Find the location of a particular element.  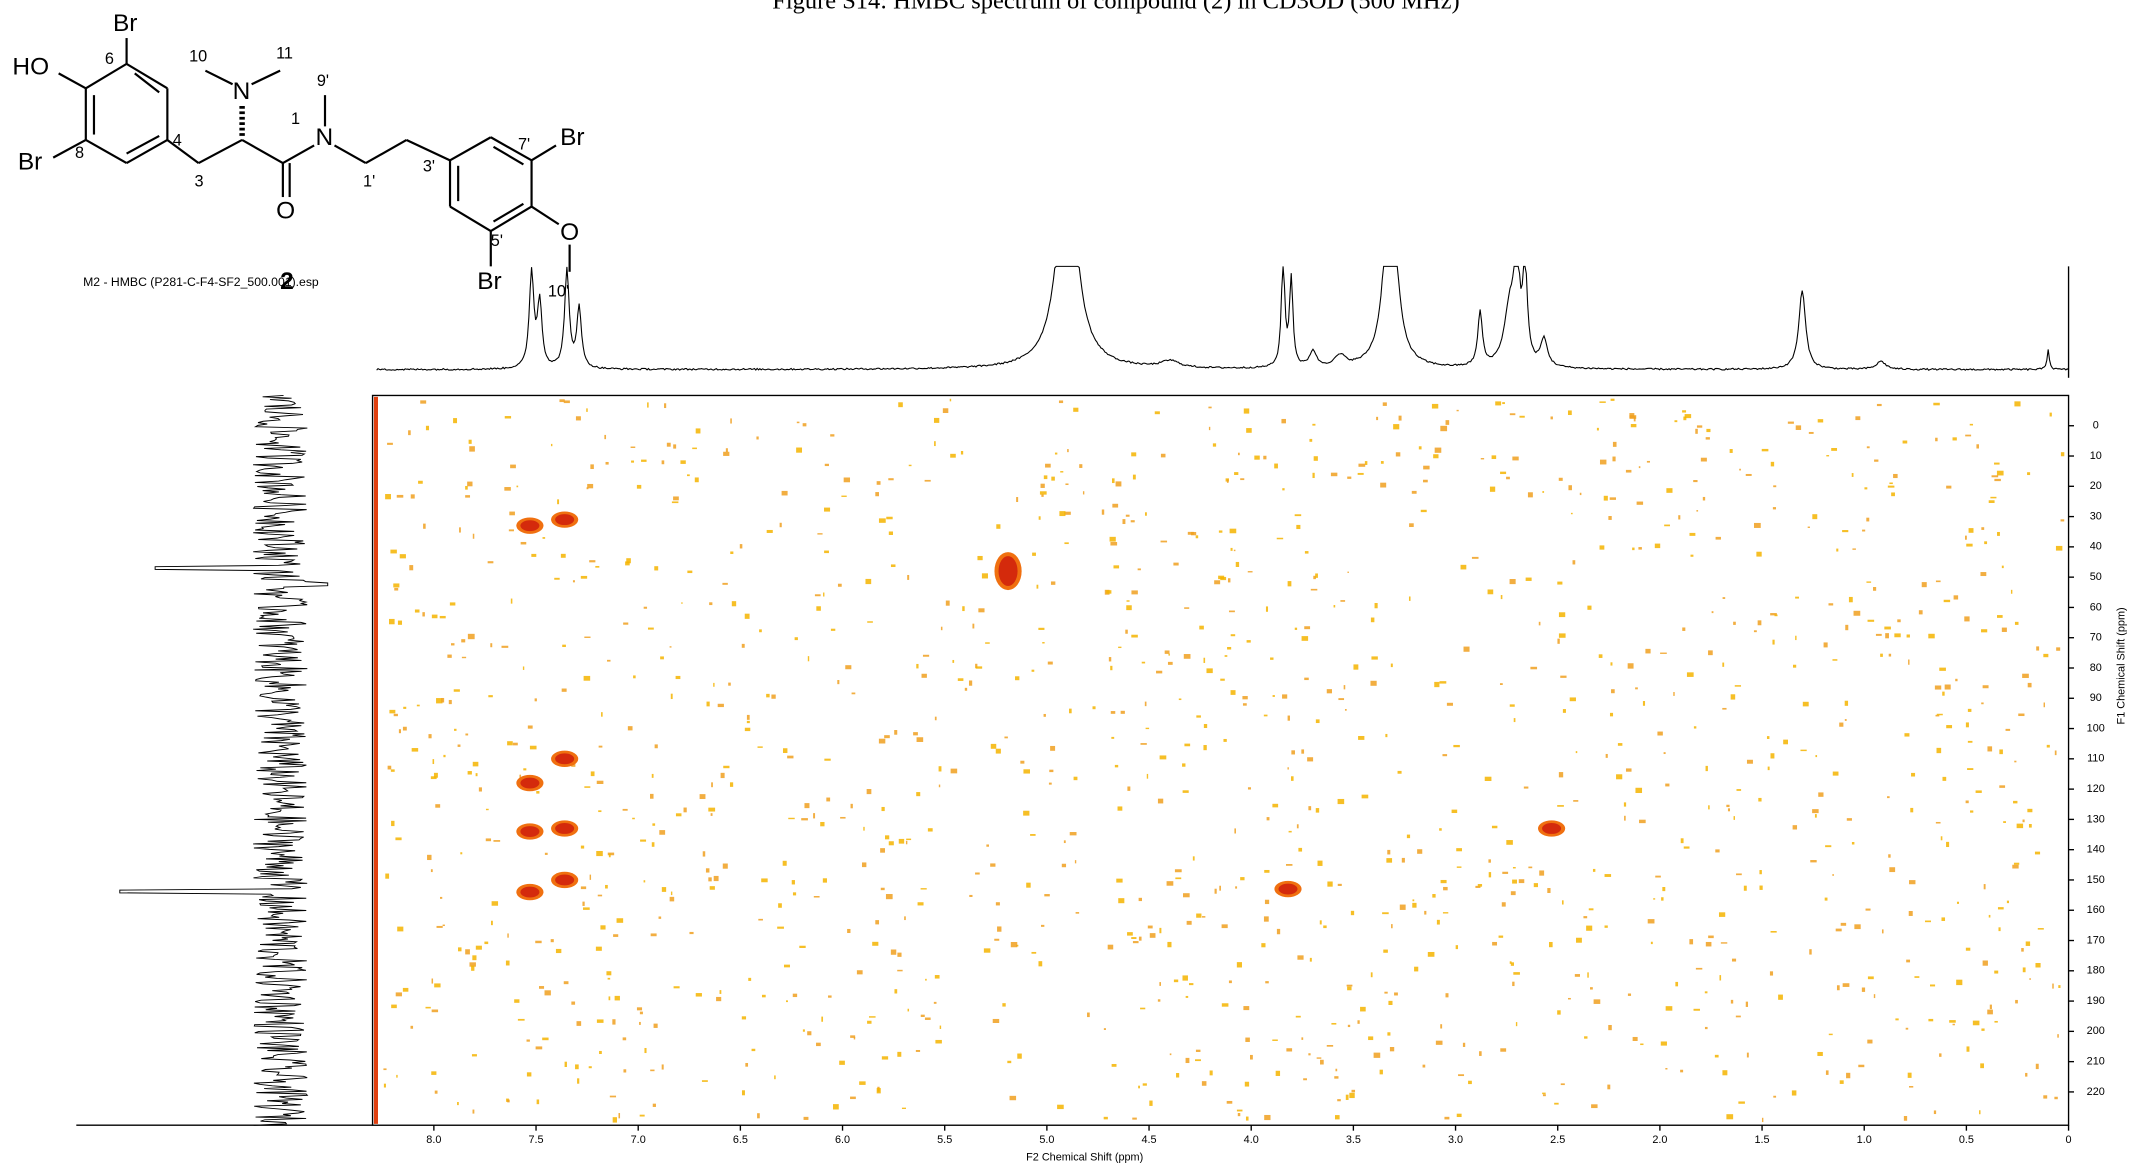

y-tick-label: 150 is located at coordinates (2096, 880).